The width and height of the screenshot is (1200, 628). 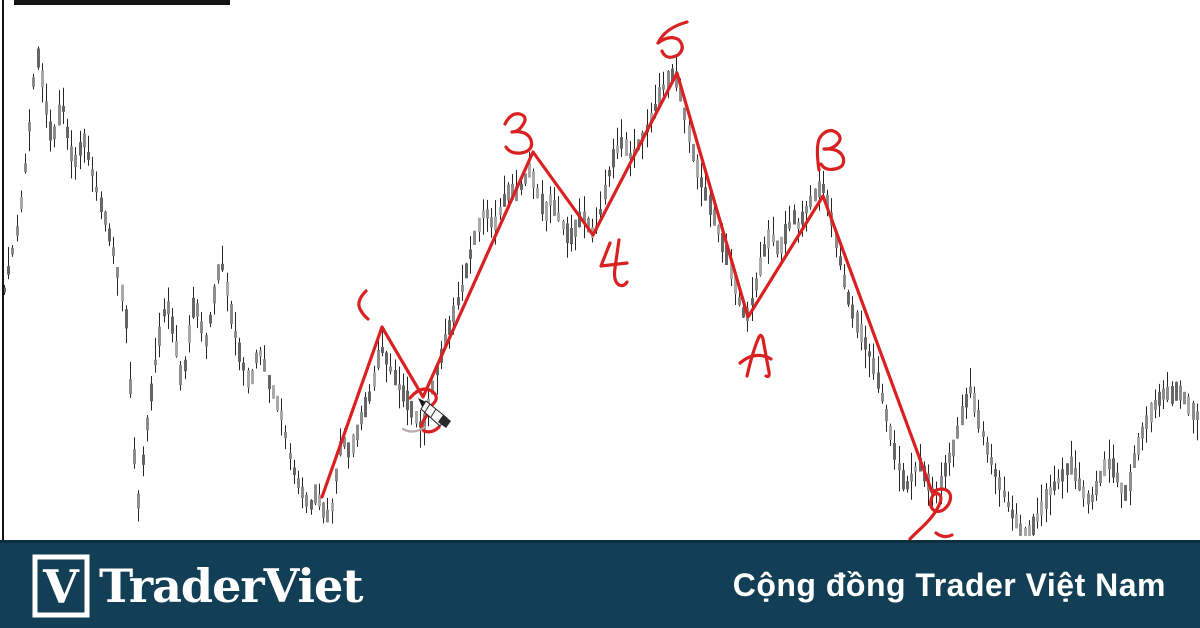 What do you see at coordinates (3, 270) in the screenshot?
I see `chart-left-border` at bounding box center [3, 270].